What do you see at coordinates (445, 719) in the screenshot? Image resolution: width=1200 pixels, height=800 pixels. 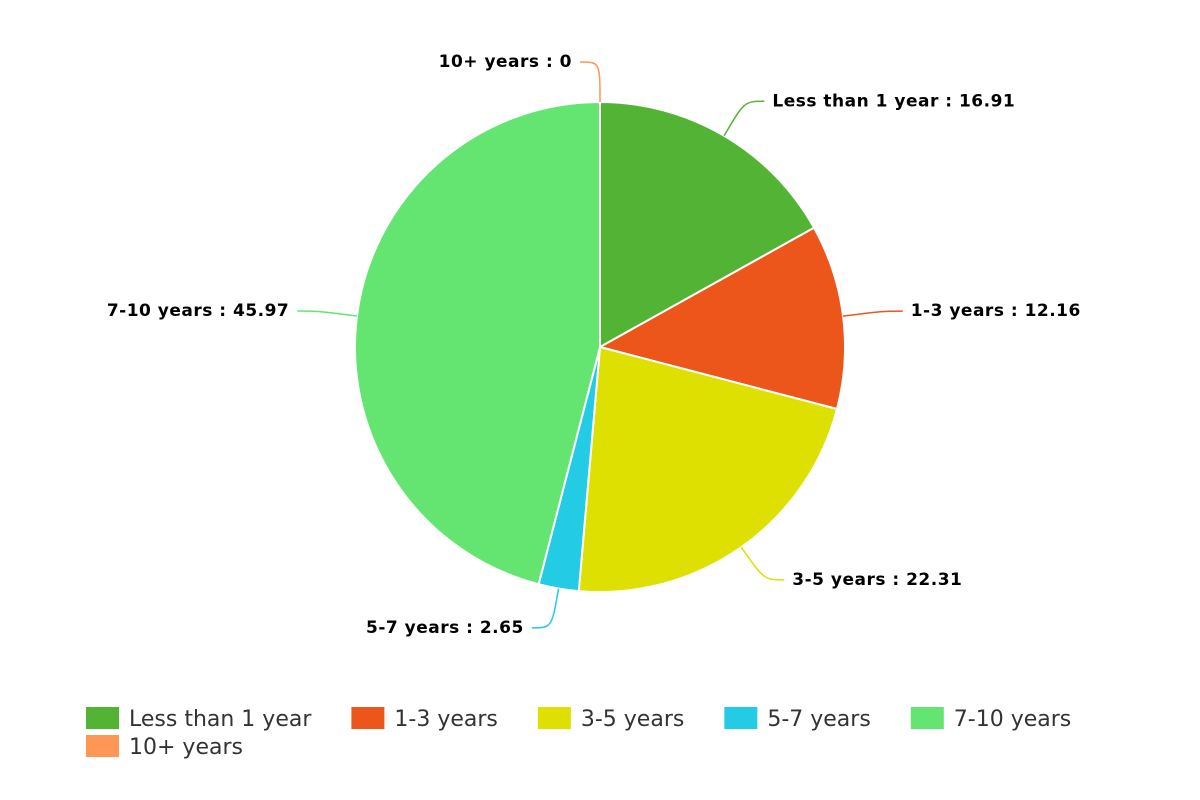 I see `legend-label: 1-3 years` at bounding box center [445, 719].